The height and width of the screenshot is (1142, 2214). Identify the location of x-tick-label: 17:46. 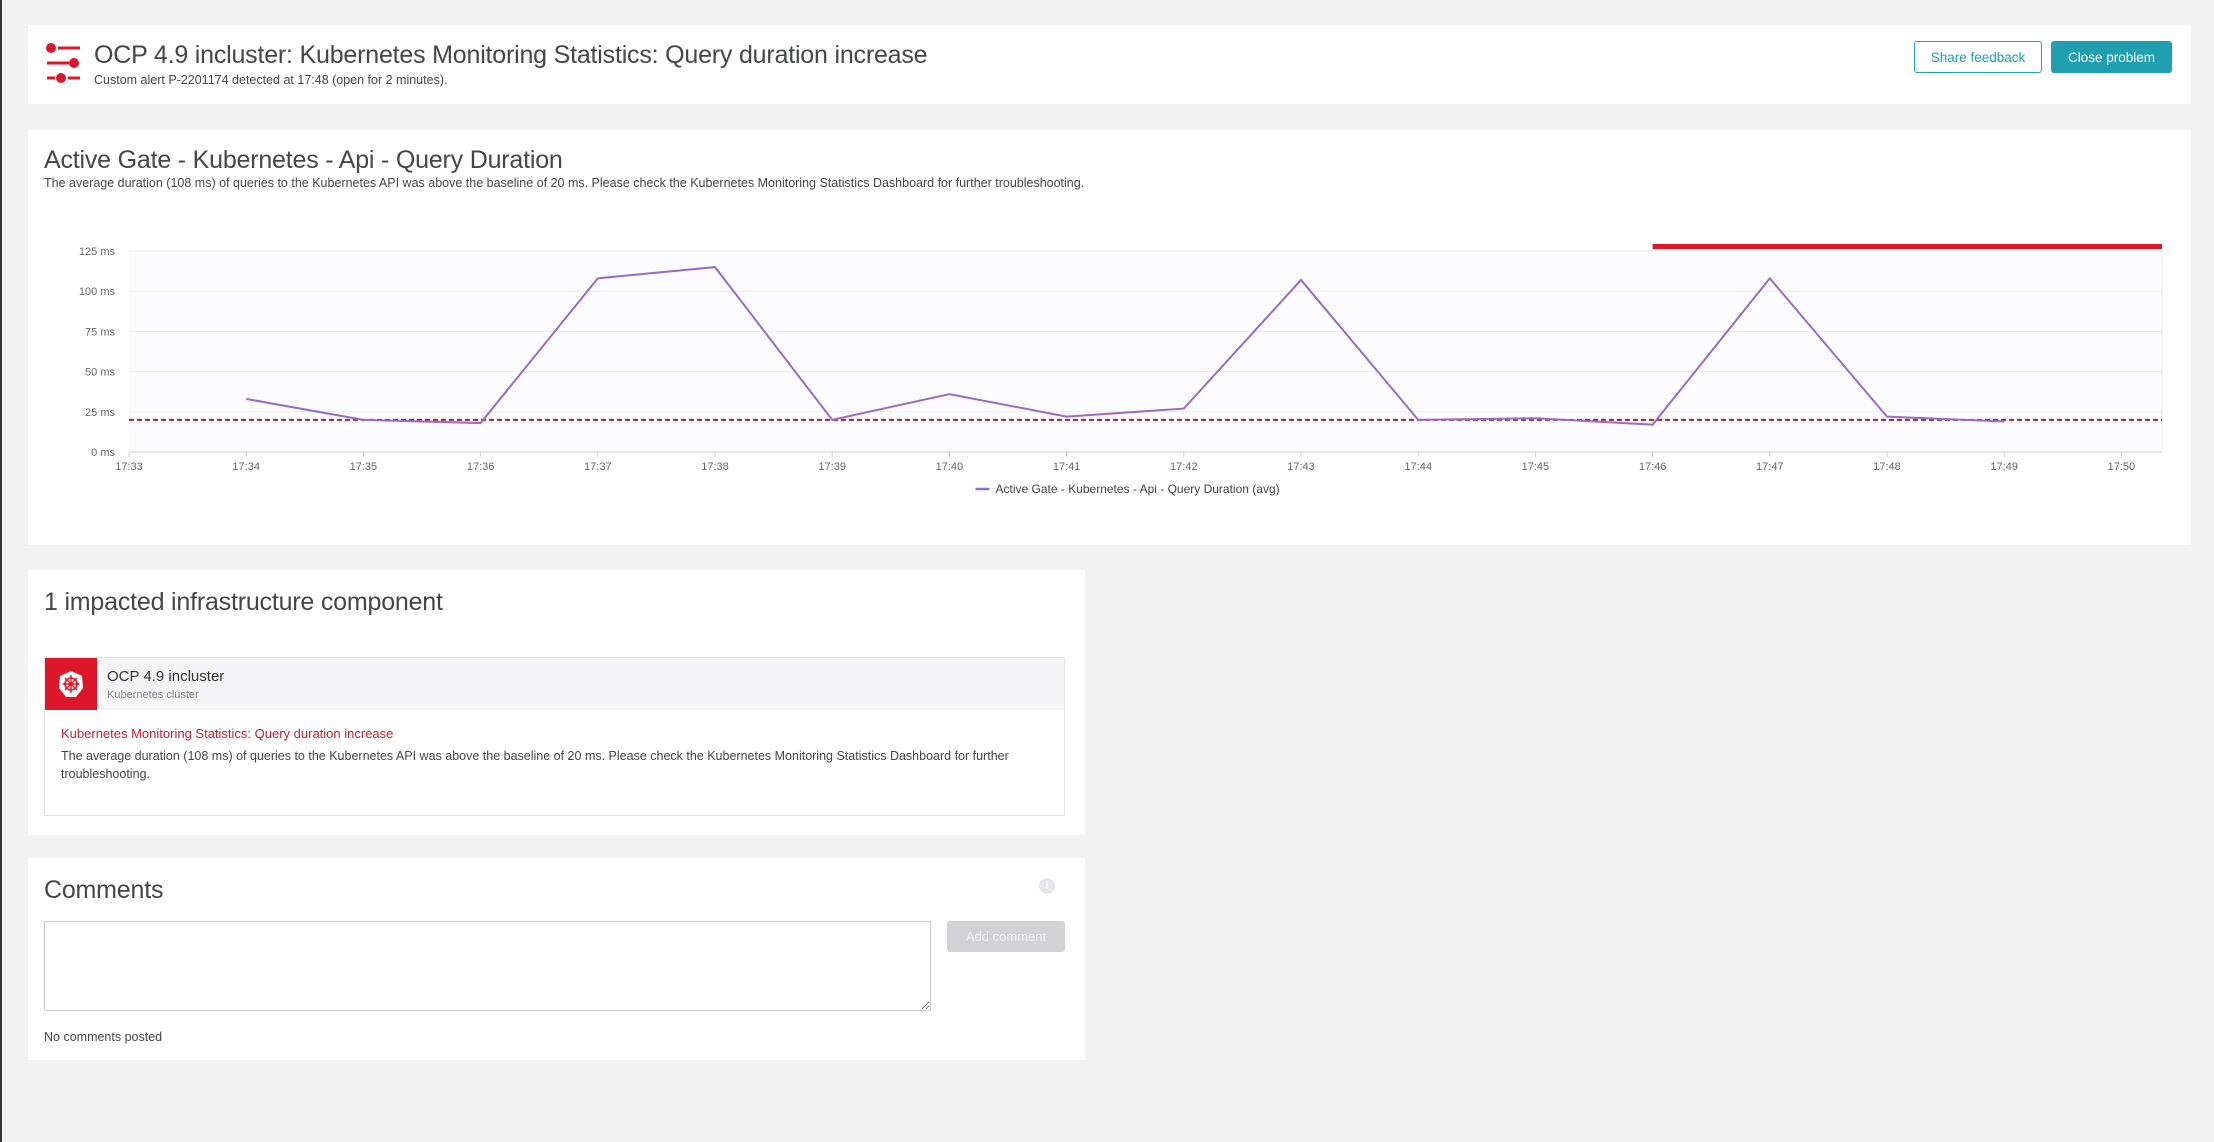
(1653, 467).